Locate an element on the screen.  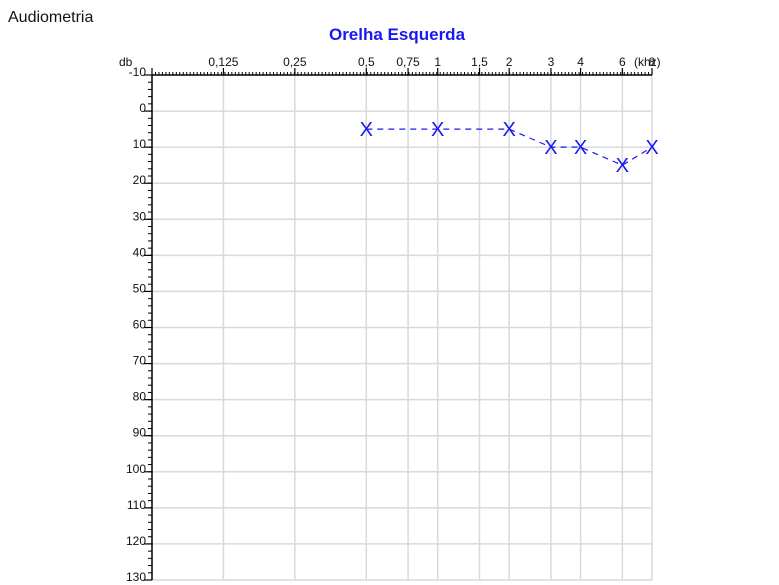
series-line is located at coordinates (509, 147).